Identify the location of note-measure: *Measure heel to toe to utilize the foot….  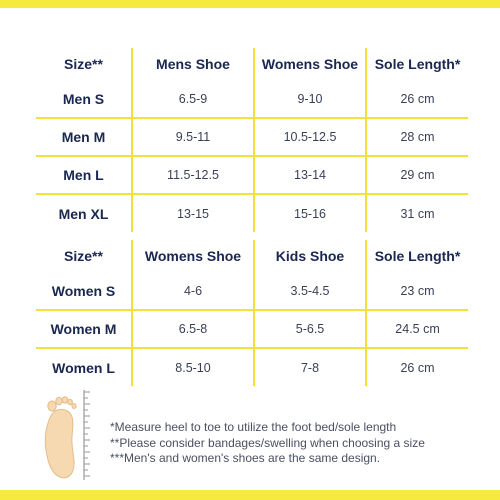
(253, 427).